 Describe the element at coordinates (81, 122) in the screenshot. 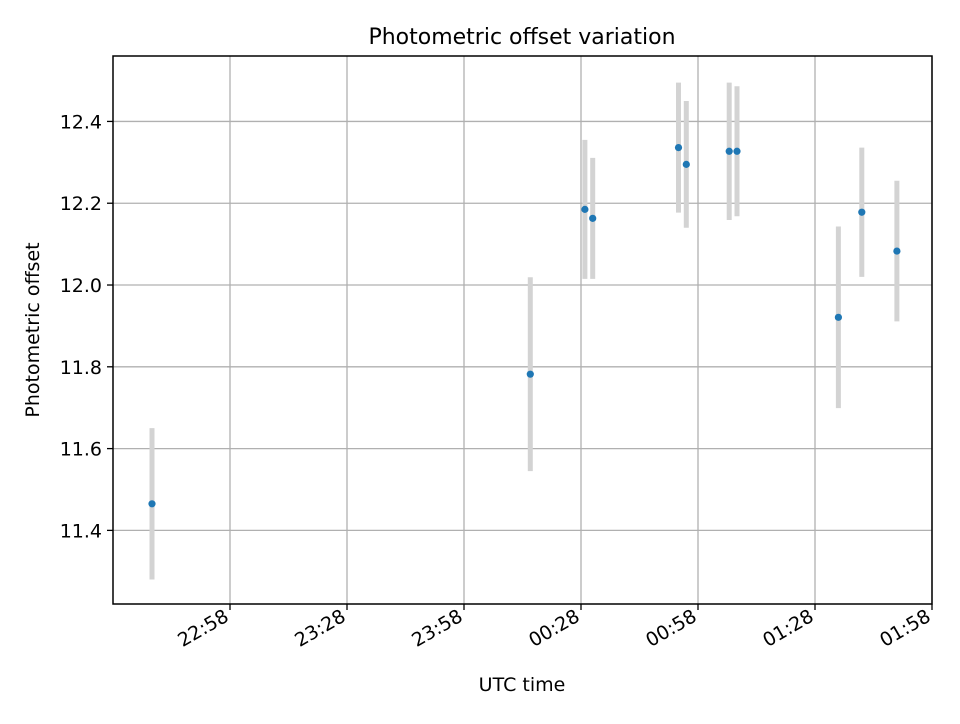

I see `y-tick-label: 12.4` at that location.